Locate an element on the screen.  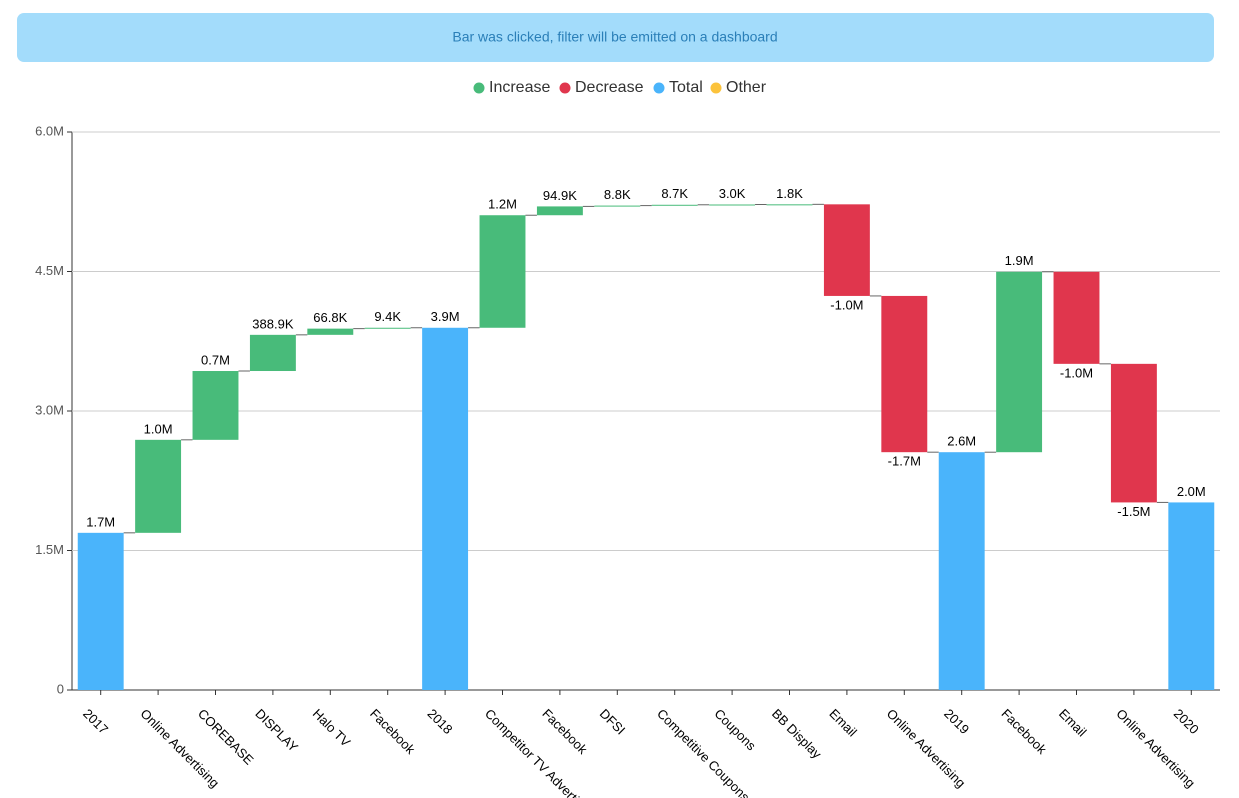
x-tick-label: 2019 is located at coordinates (956, 721).